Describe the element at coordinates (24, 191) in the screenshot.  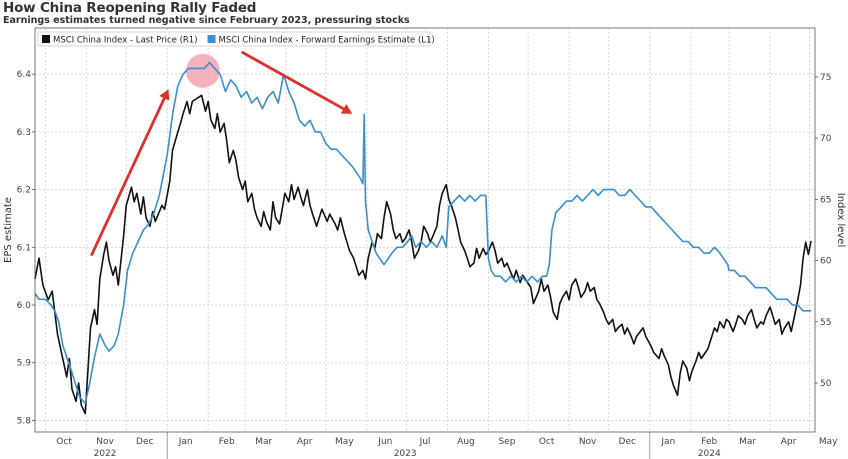
I see `y-left-tick-label: 6.2` at that location.